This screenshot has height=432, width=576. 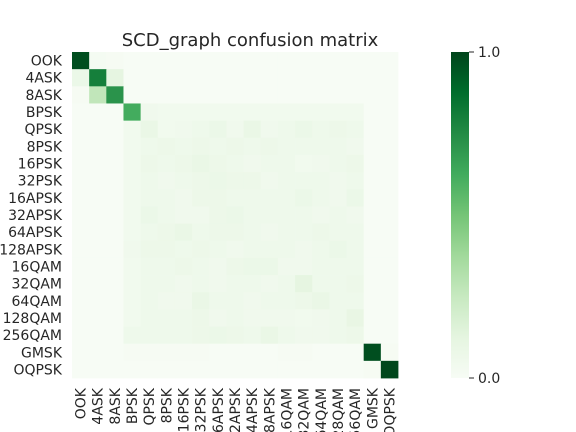 I want to click on heatmap-cell-GMSK-256QAM, so click(x=355, y=352).